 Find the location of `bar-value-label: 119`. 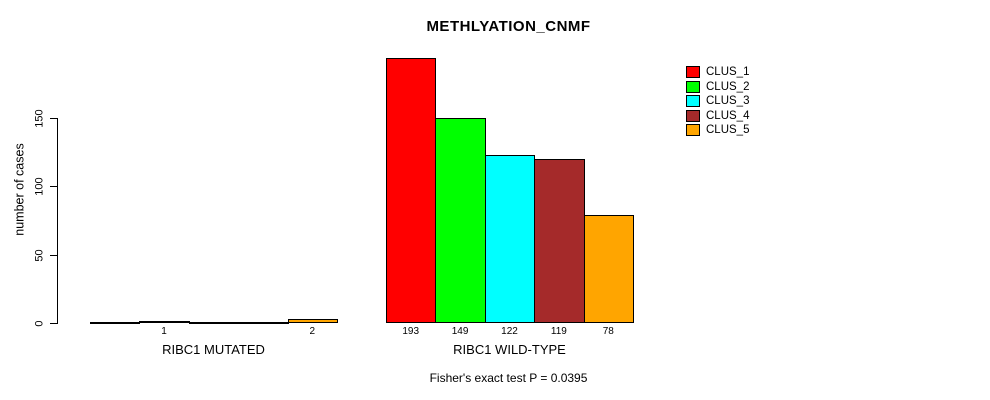

bar-value-label: 119 is located at coordinates (558, 331).